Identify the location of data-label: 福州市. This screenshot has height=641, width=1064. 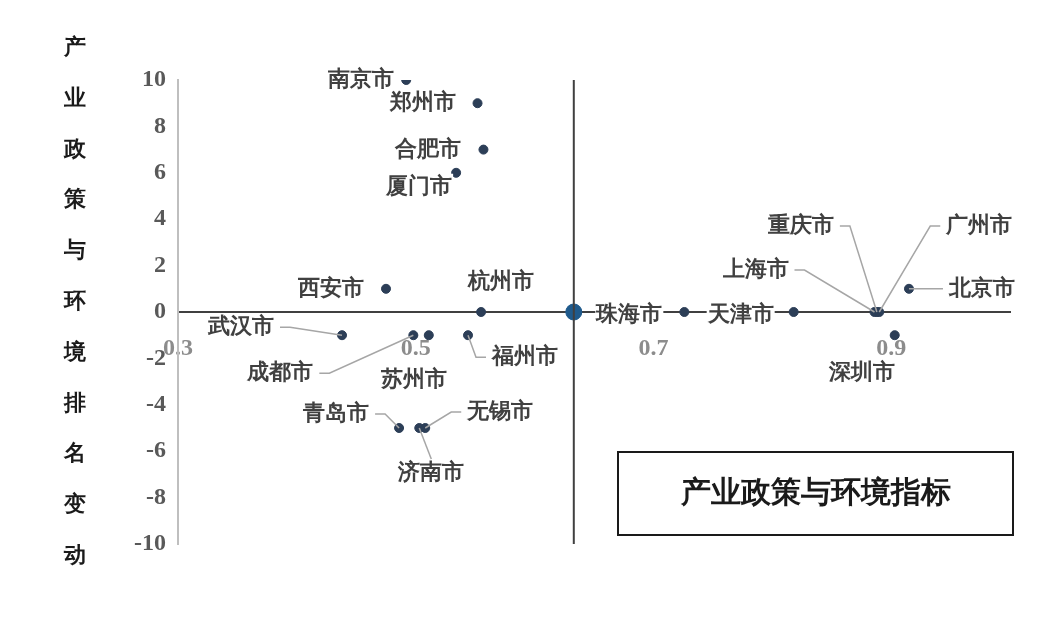
(525, 356).